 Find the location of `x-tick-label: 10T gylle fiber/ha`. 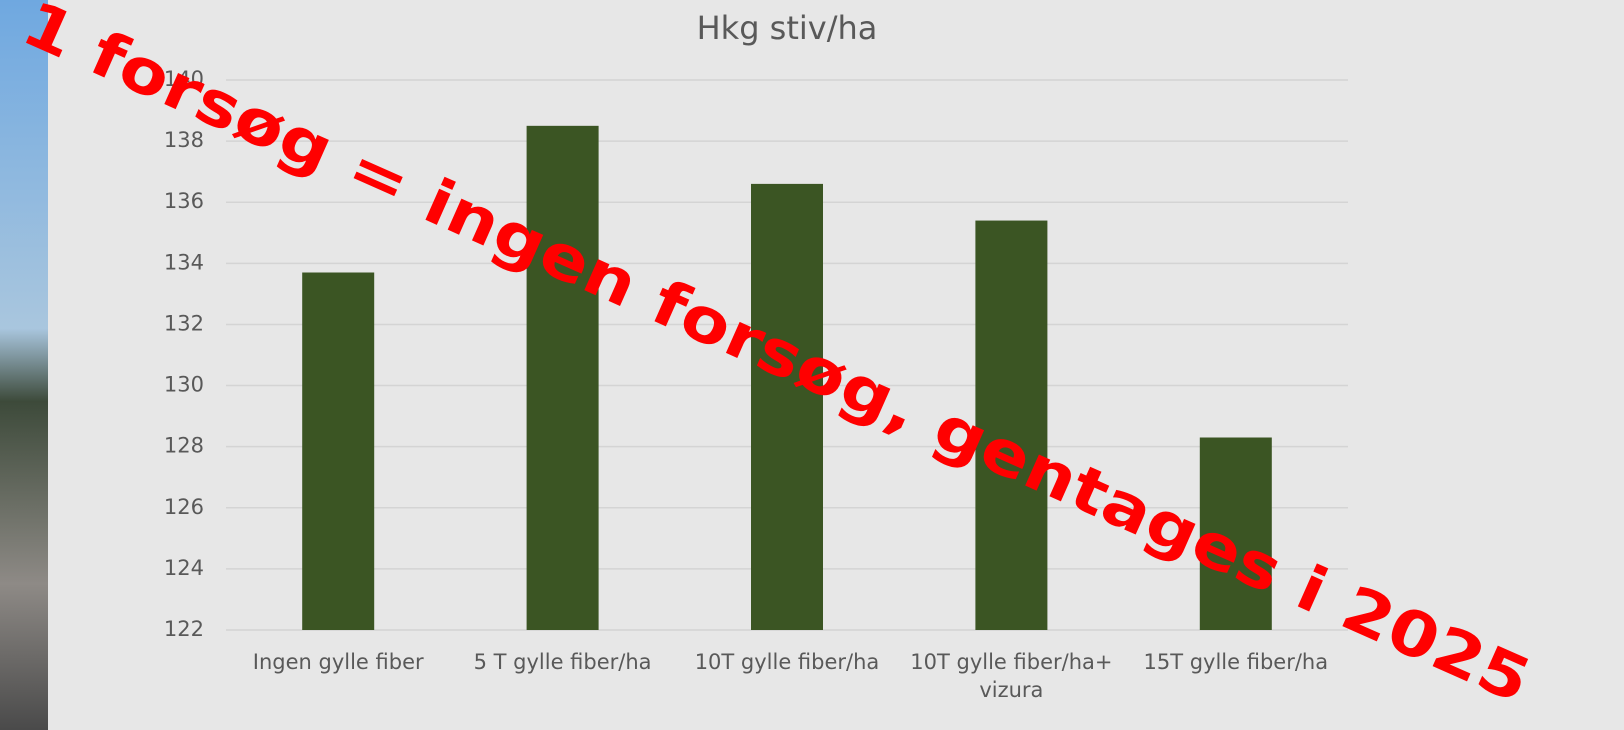

x-tick-label: 10T gylle fiber/ha is located at coordinates (787, 662).